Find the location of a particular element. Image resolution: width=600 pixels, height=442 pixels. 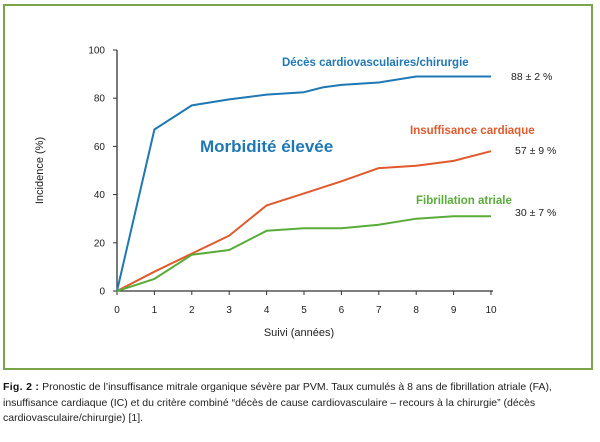

x-tick-label: 5 is located at coordinates (304, 310).